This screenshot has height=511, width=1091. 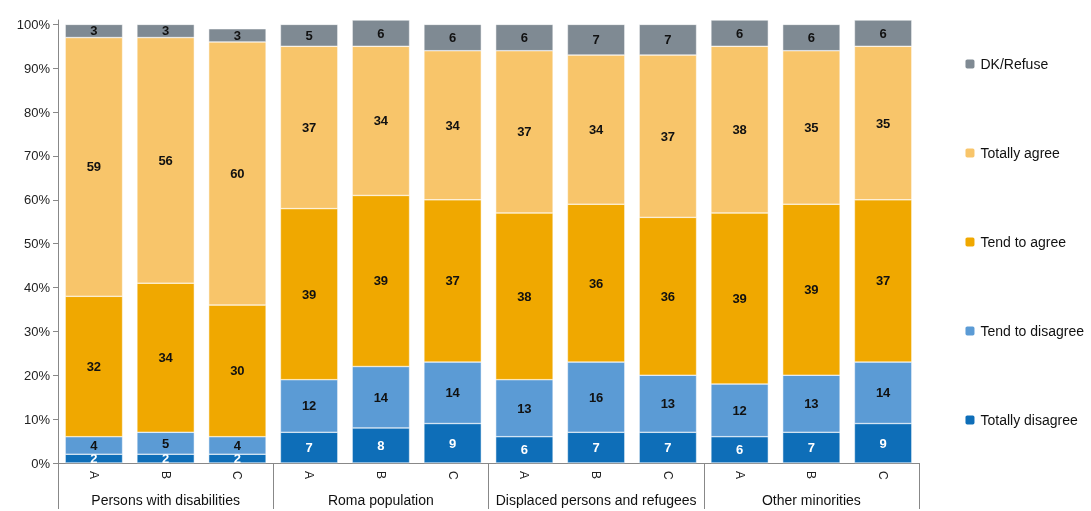 What do you see at coordinates (37, 375) in the screenshot?
I see `y-tick-label: 20%` at bounding box center [37, 375].